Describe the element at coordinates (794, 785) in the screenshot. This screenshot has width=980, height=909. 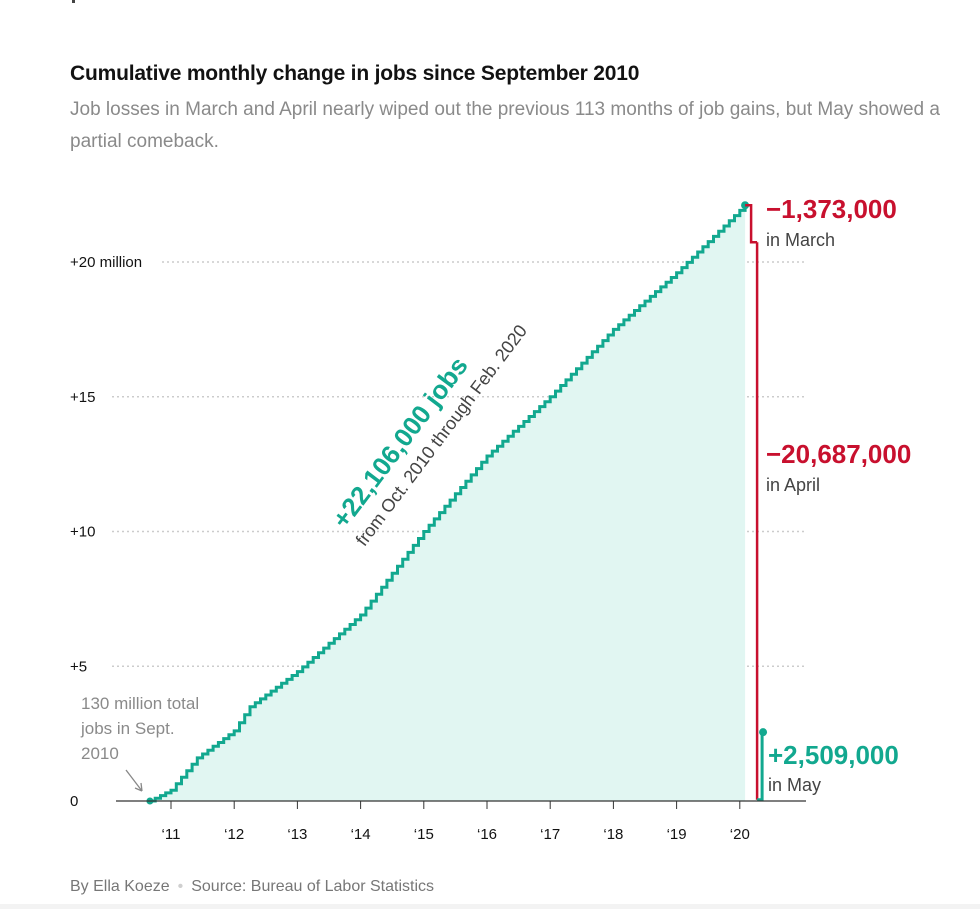
I see `may-change-sublabel: in May` at that location.